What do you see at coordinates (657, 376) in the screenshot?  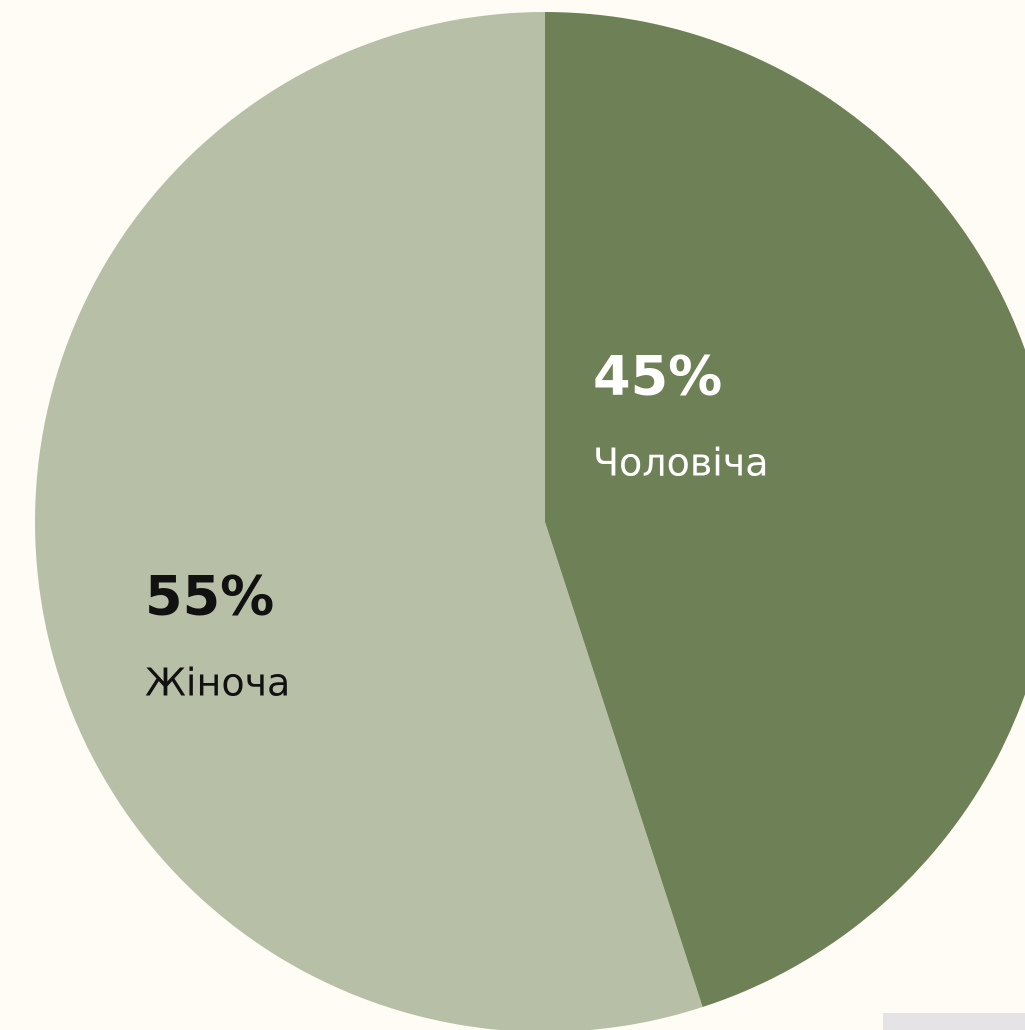 I see `slice-value-label: 45%` at bounding box center [657, 376].